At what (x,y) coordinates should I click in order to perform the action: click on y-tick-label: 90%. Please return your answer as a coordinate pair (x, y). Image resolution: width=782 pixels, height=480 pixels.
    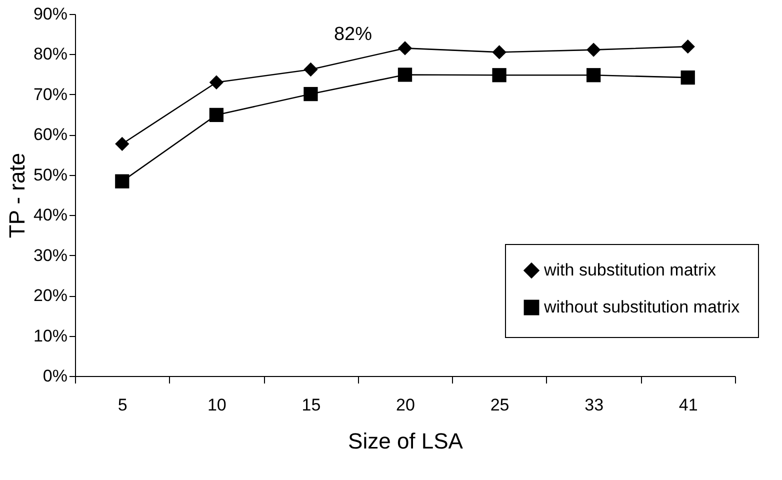
    Looking at the image, I should click on (50, 14).